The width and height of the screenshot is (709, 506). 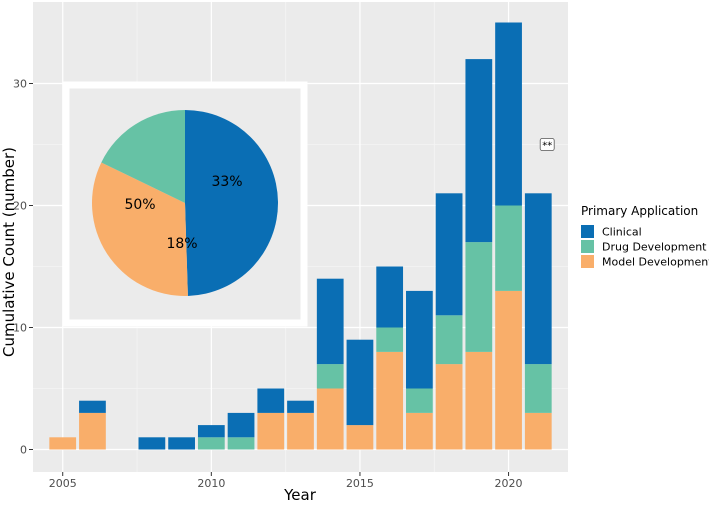 I want to click on x-tick-label: 2015, so click(x=360, y=483).